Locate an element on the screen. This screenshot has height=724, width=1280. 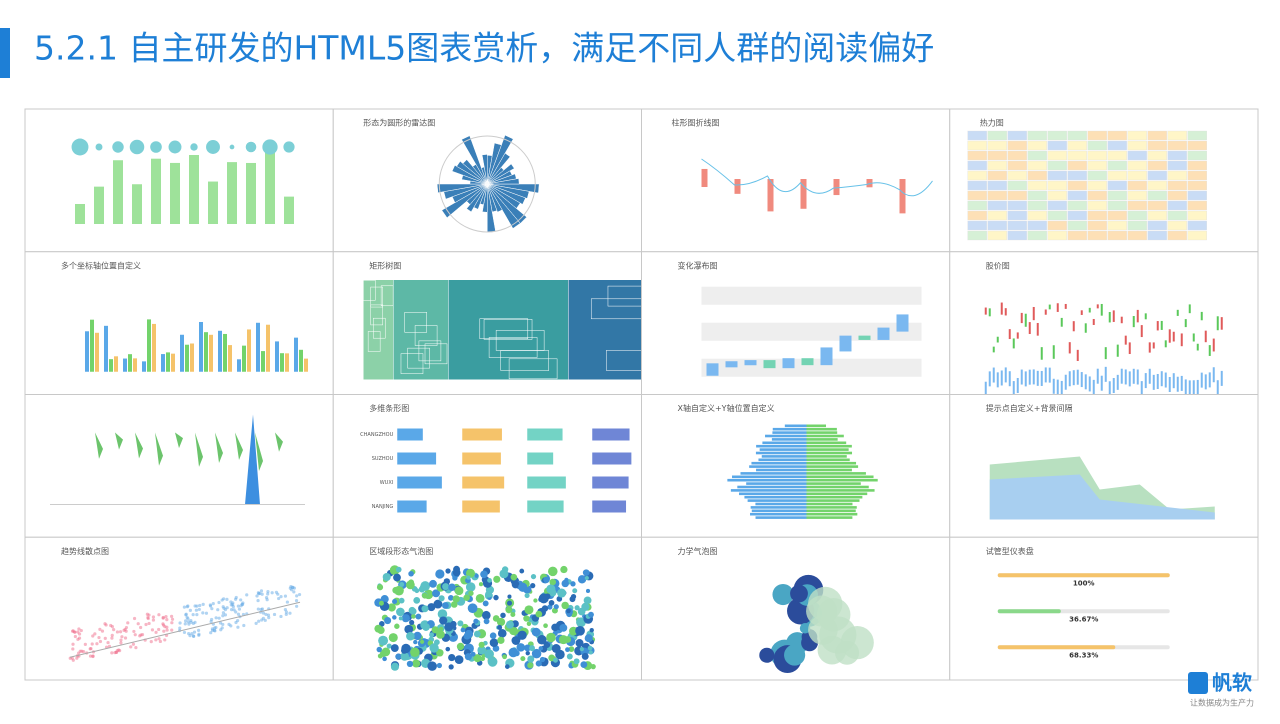
band is located at coordinates (811, 295).